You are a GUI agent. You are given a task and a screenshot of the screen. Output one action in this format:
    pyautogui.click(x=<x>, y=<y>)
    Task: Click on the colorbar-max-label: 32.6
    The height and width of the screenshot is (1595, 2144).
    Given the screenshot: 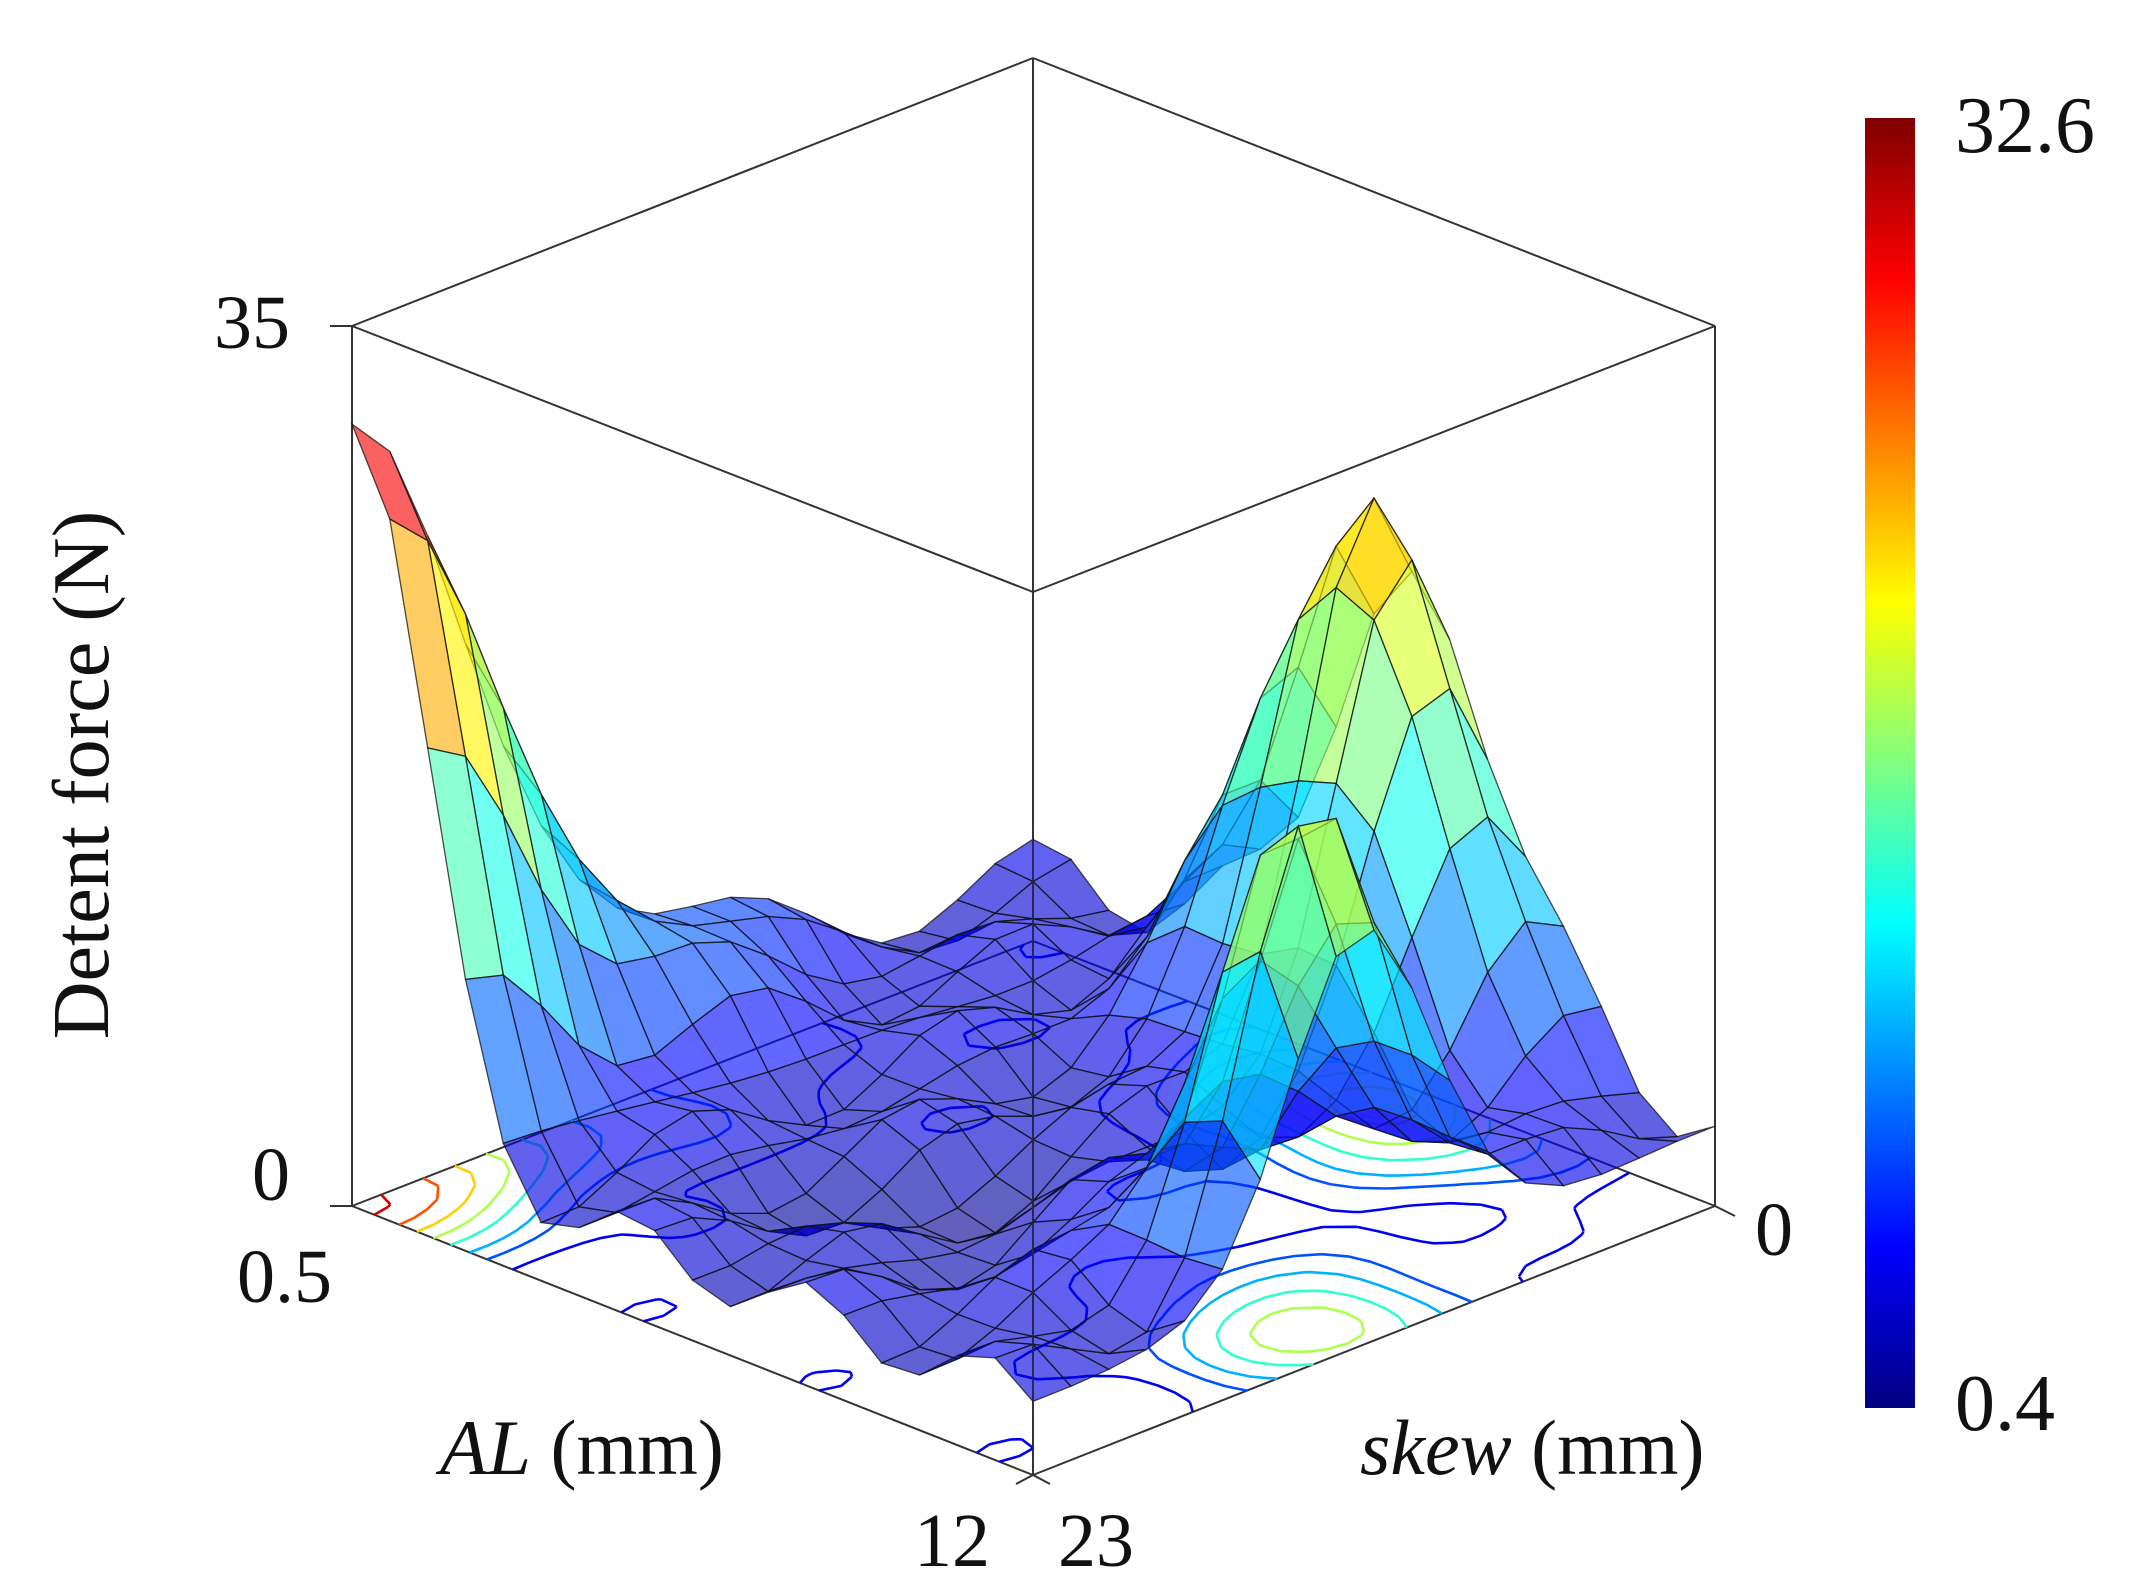 What is the action you would take?
    pyautogui.click(x=2025, y=126)
    